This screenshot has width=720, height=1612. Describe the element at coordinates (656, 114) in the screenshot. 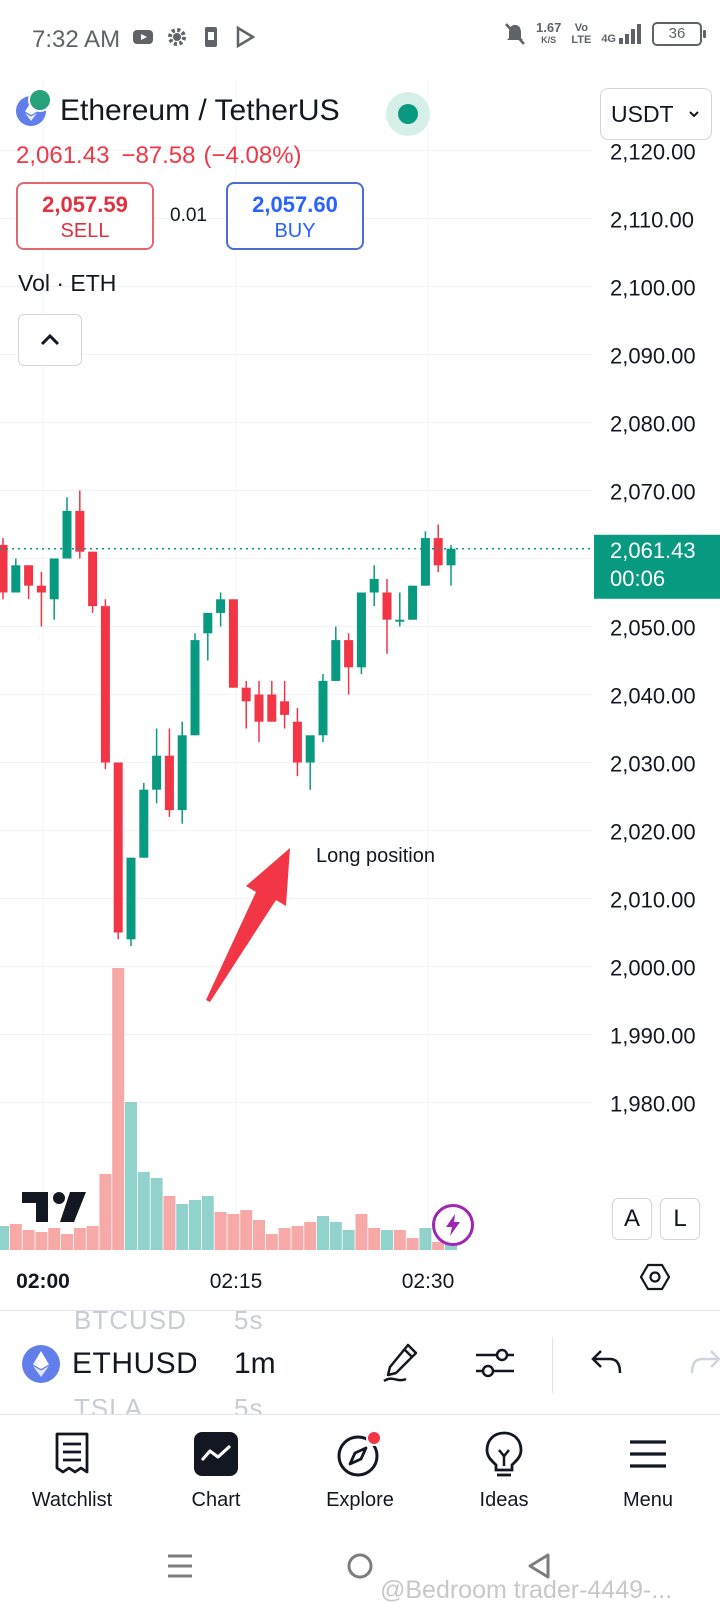

I see `currency-selector: USDT` at that location.